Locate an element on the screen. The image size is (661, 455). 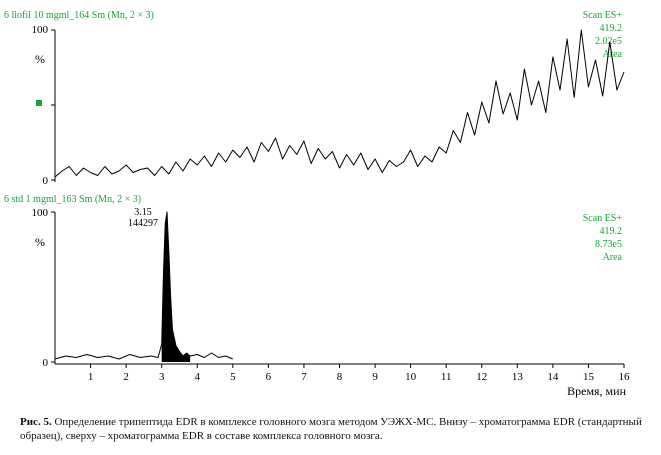
bottom-y-label: % is located at coordinates (40, 242).